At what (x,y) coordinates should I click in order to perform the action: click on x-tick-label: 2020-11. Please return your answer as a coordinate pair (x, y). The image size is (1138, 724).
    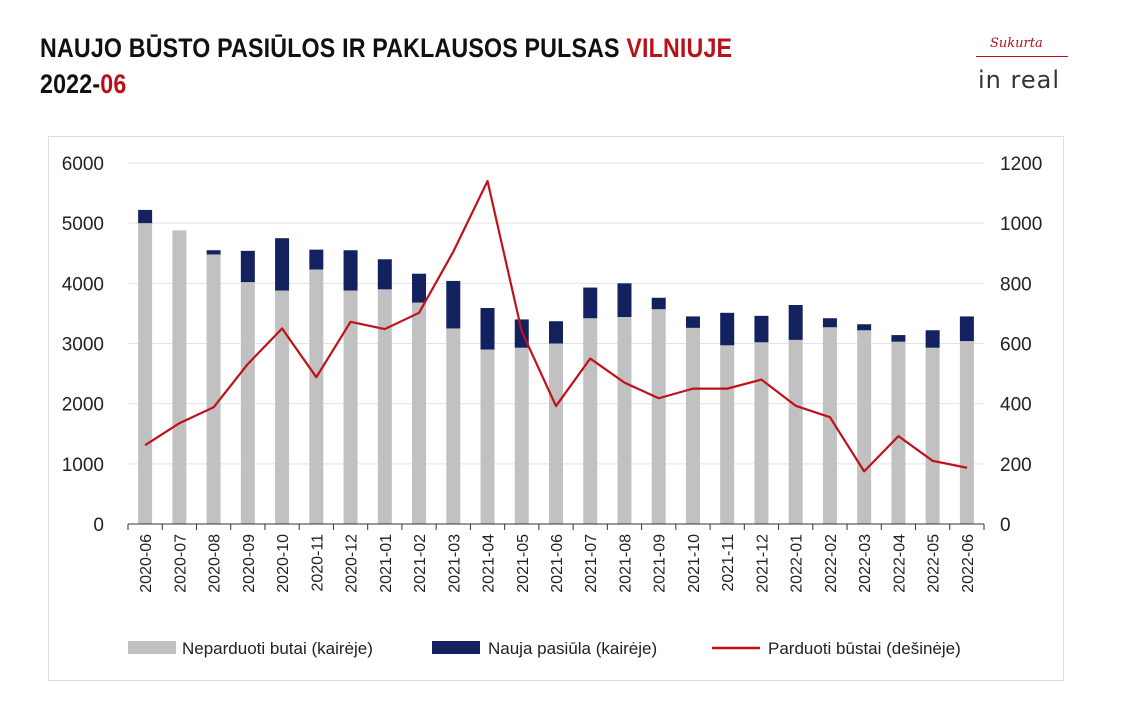
    Looking at the image, I should click on (317, 563).